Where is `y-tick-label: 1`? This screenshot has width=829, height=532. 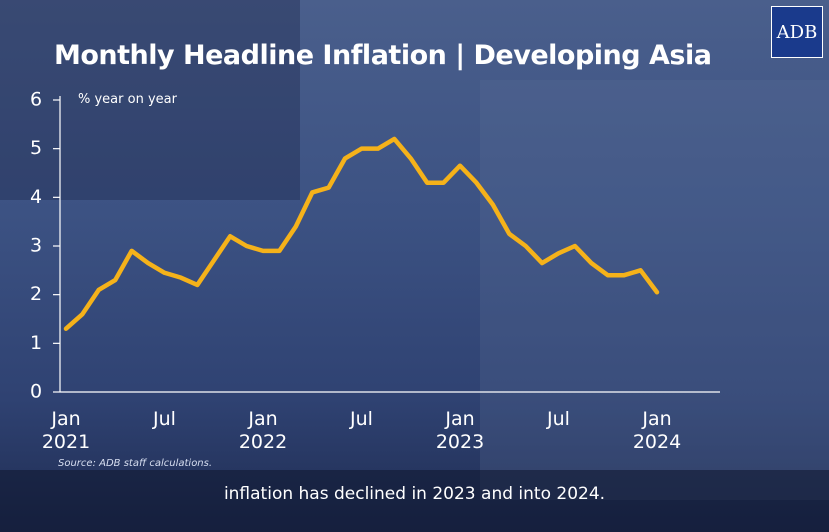
y-tick-label: 1 is located at coordinates (36, 343).